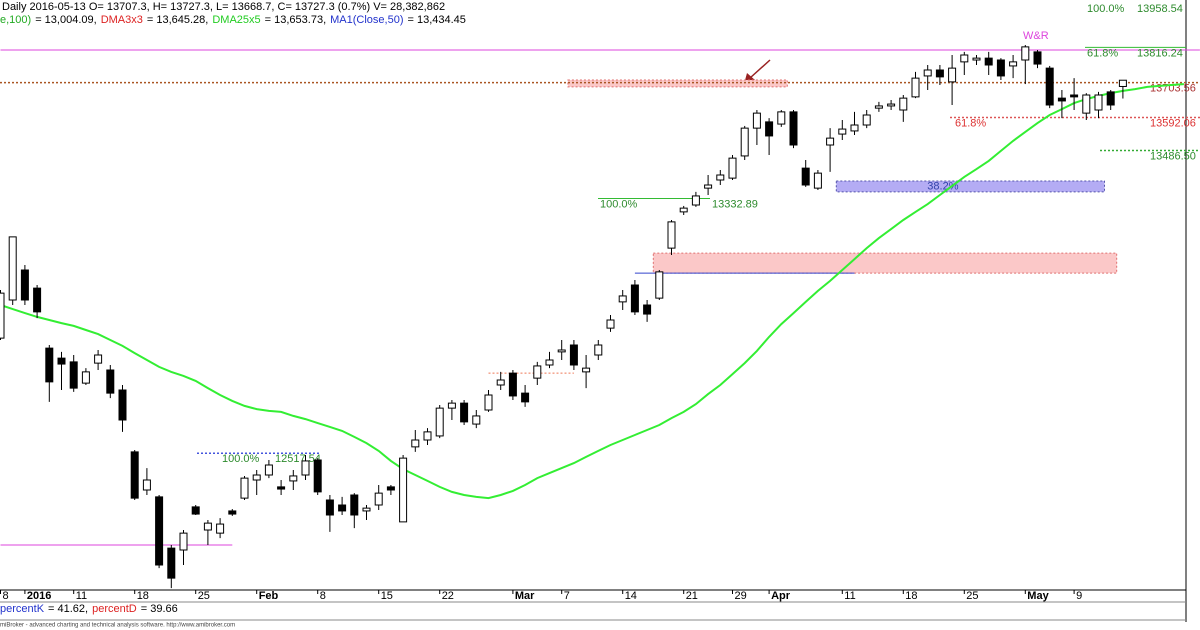  I want to click on x-tick-label: 22, so click(448, 596).